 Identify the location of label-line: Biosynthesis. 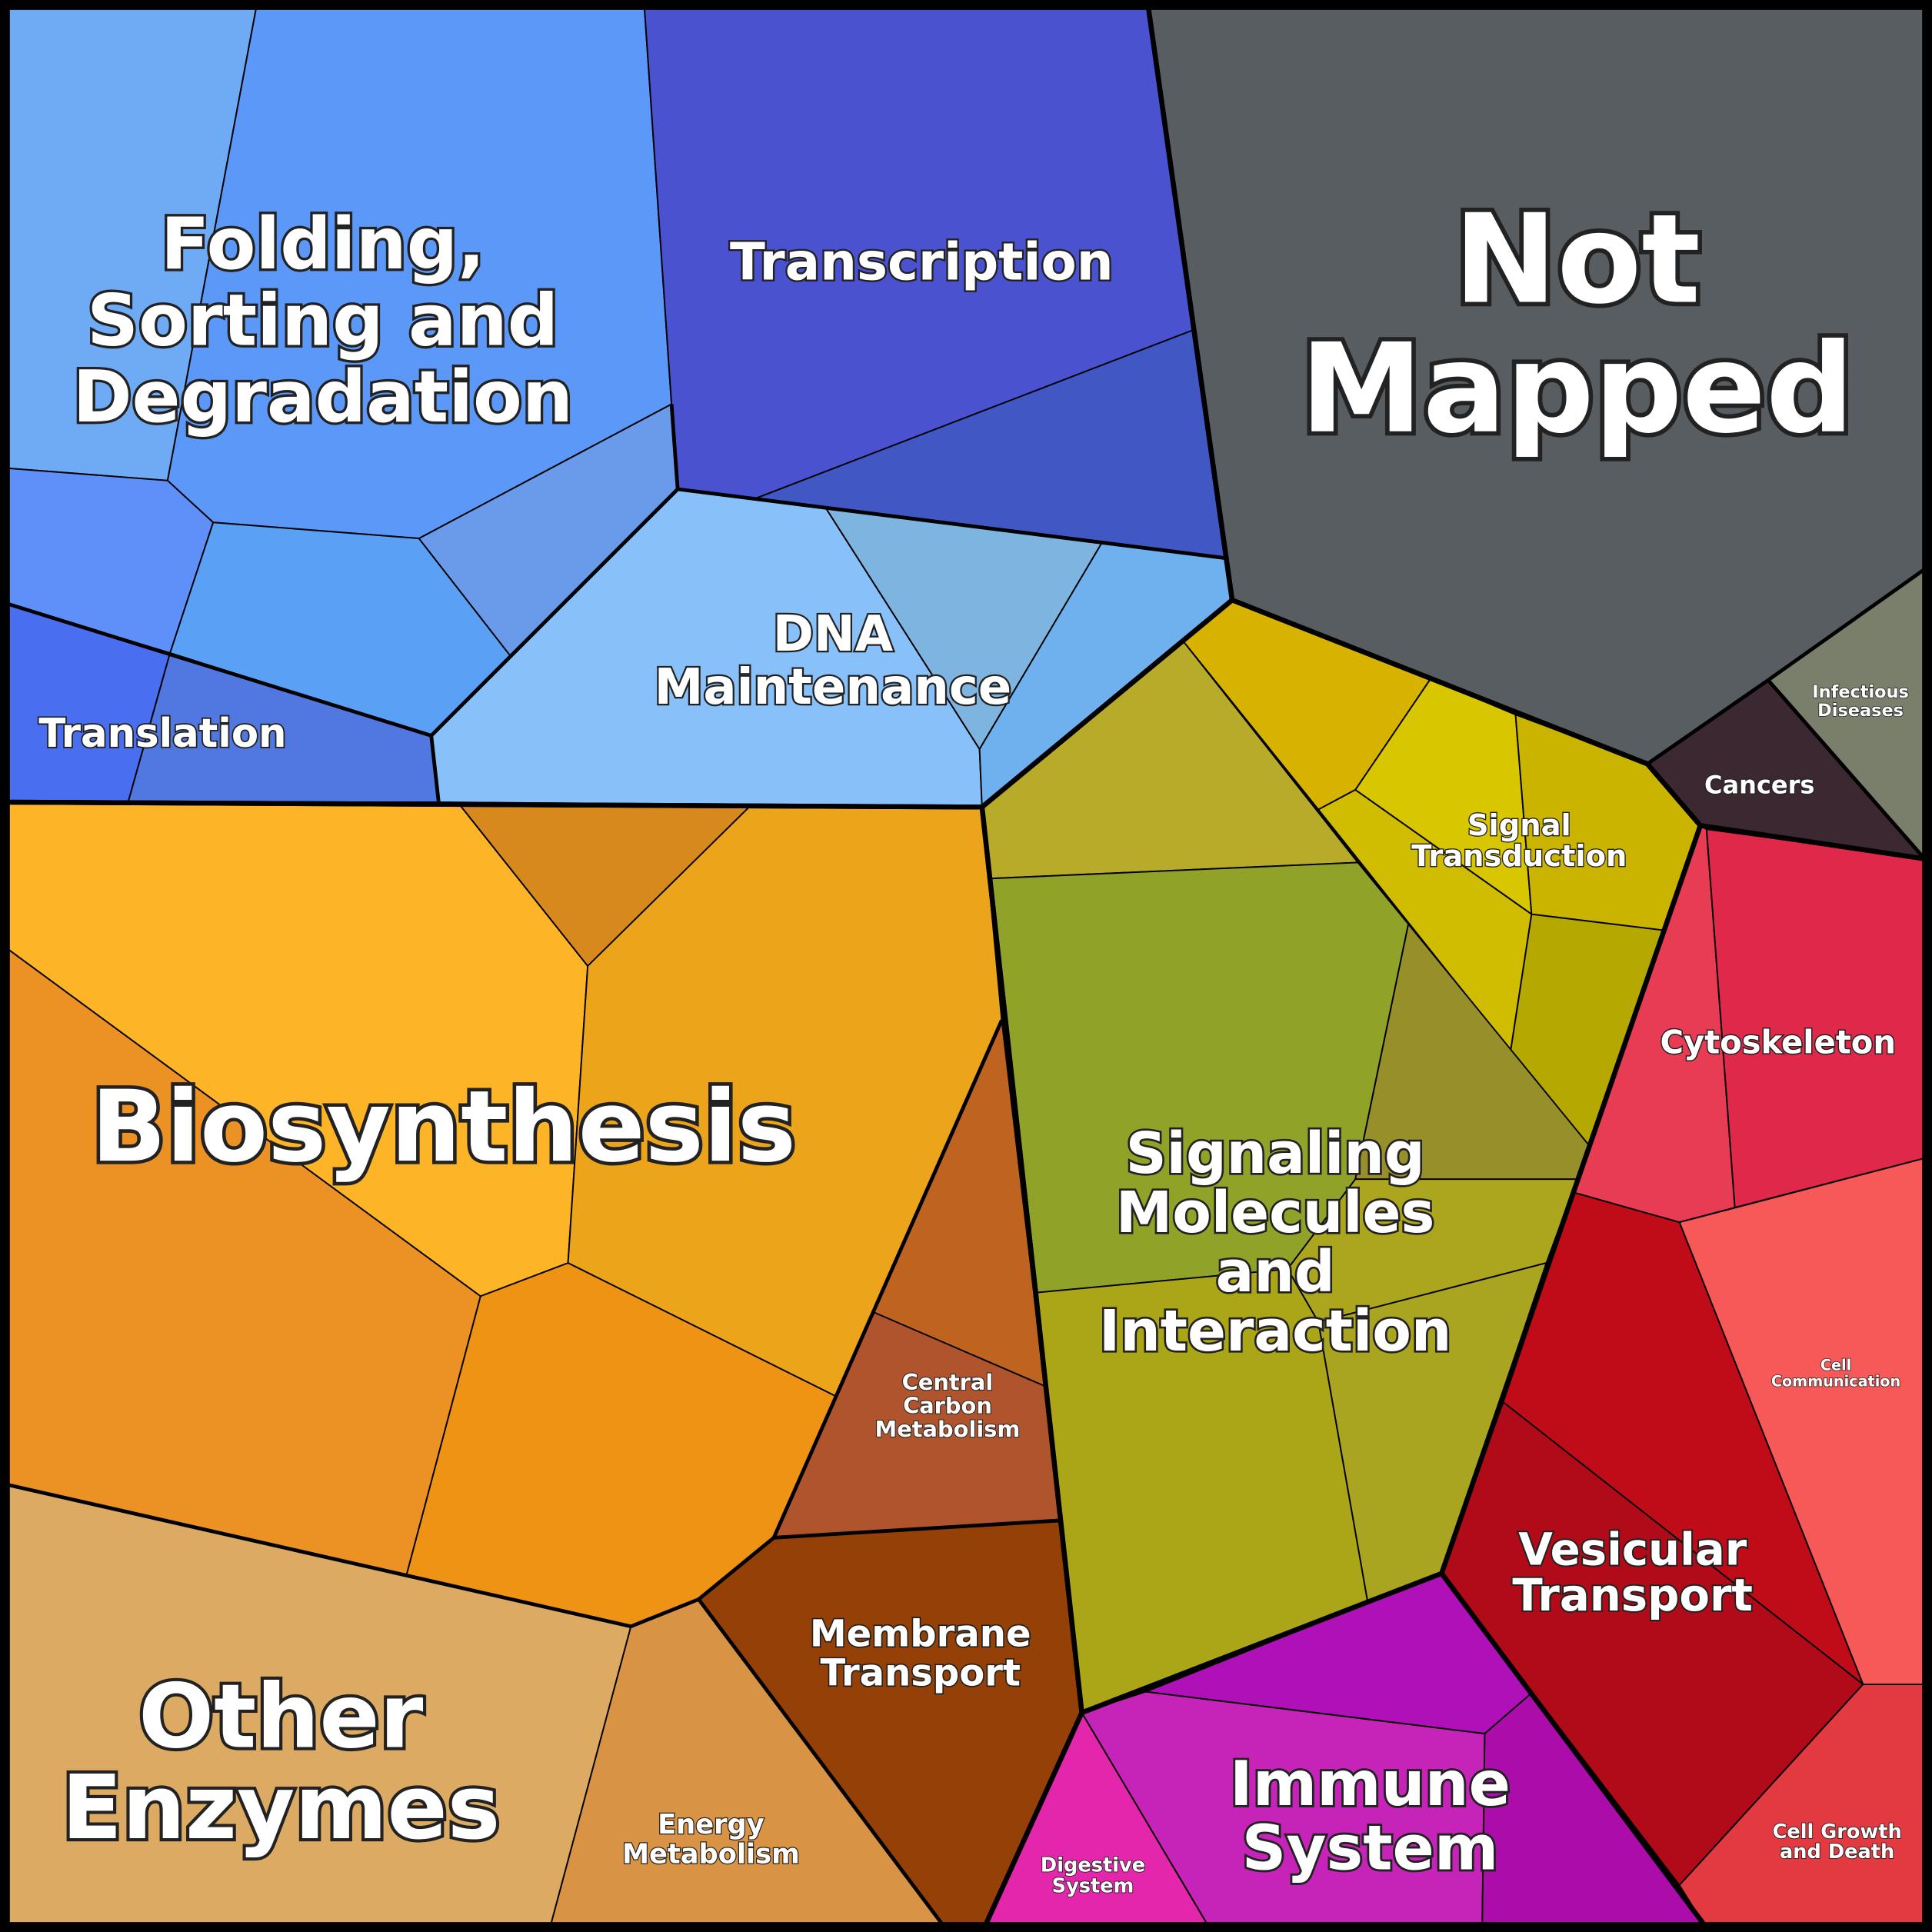
(443, 1127).